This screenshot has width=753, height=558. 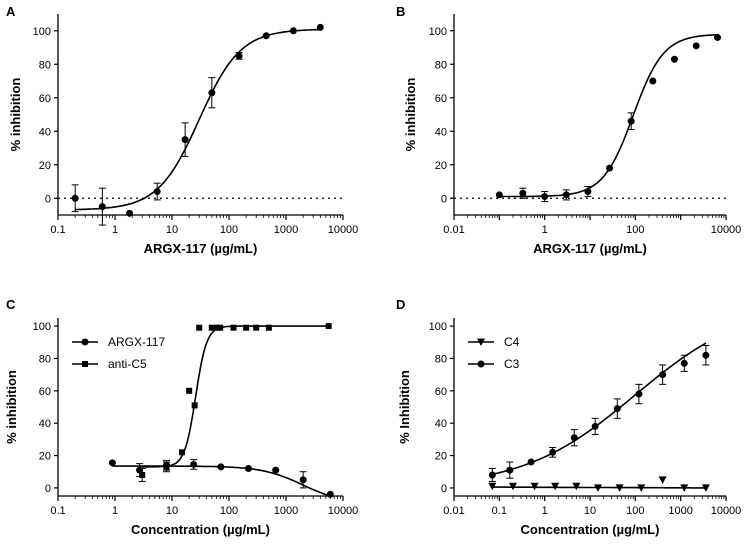 I want to click on panel-letter: D, so click(x=400, y=304).